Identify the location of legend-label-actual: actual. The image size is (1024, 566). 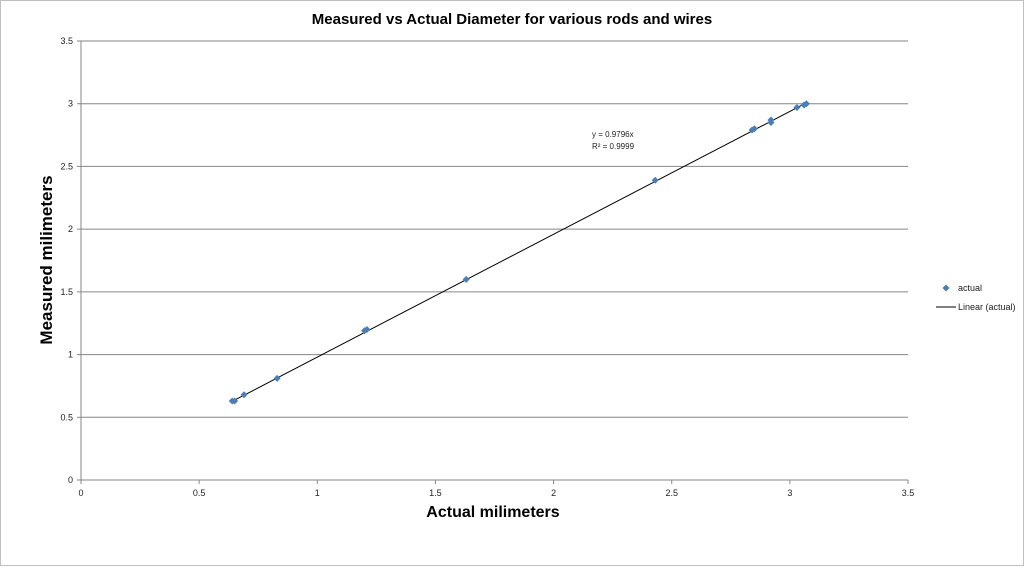
(970, 288).